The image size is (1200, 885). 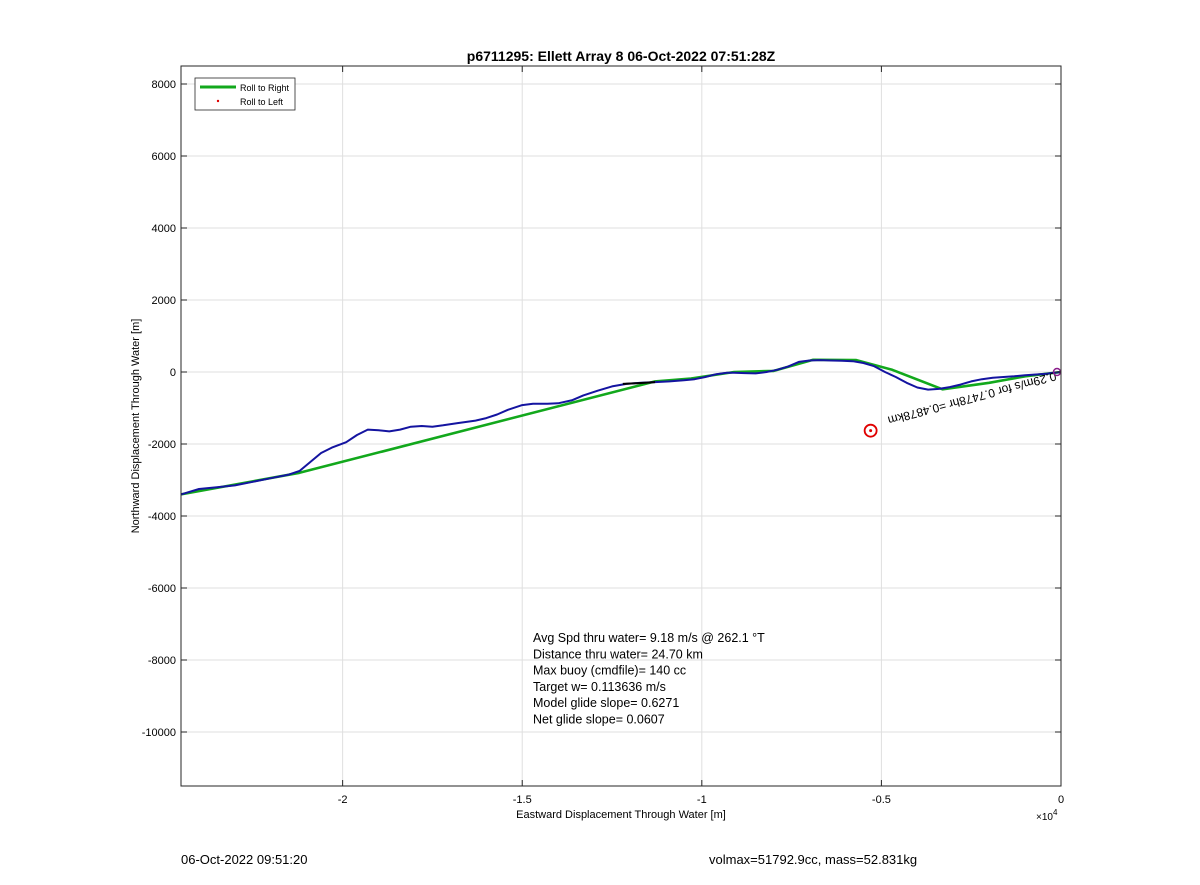 I want to click on y-tick-label: 8000, so click(x=164, y=85).